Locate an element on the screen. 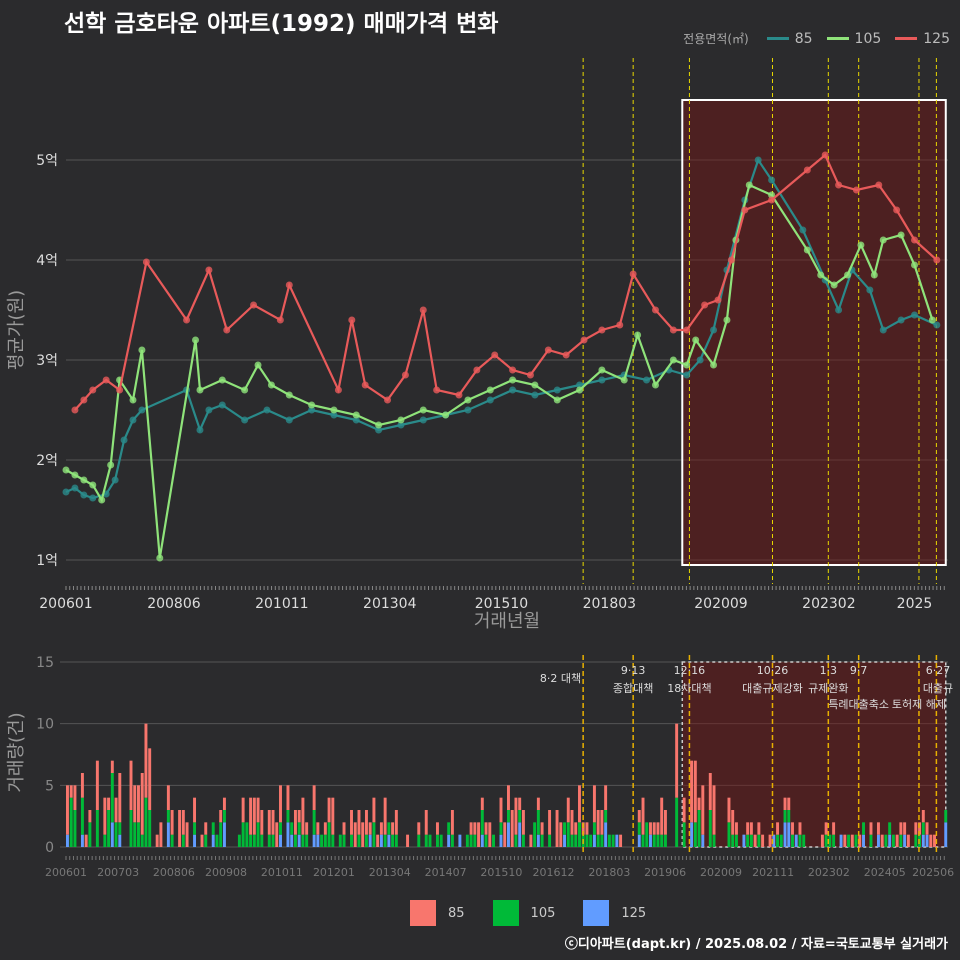 The image size is (960, 960). bar-x-tick-label: 201201 is located at coordinates (334, 872).